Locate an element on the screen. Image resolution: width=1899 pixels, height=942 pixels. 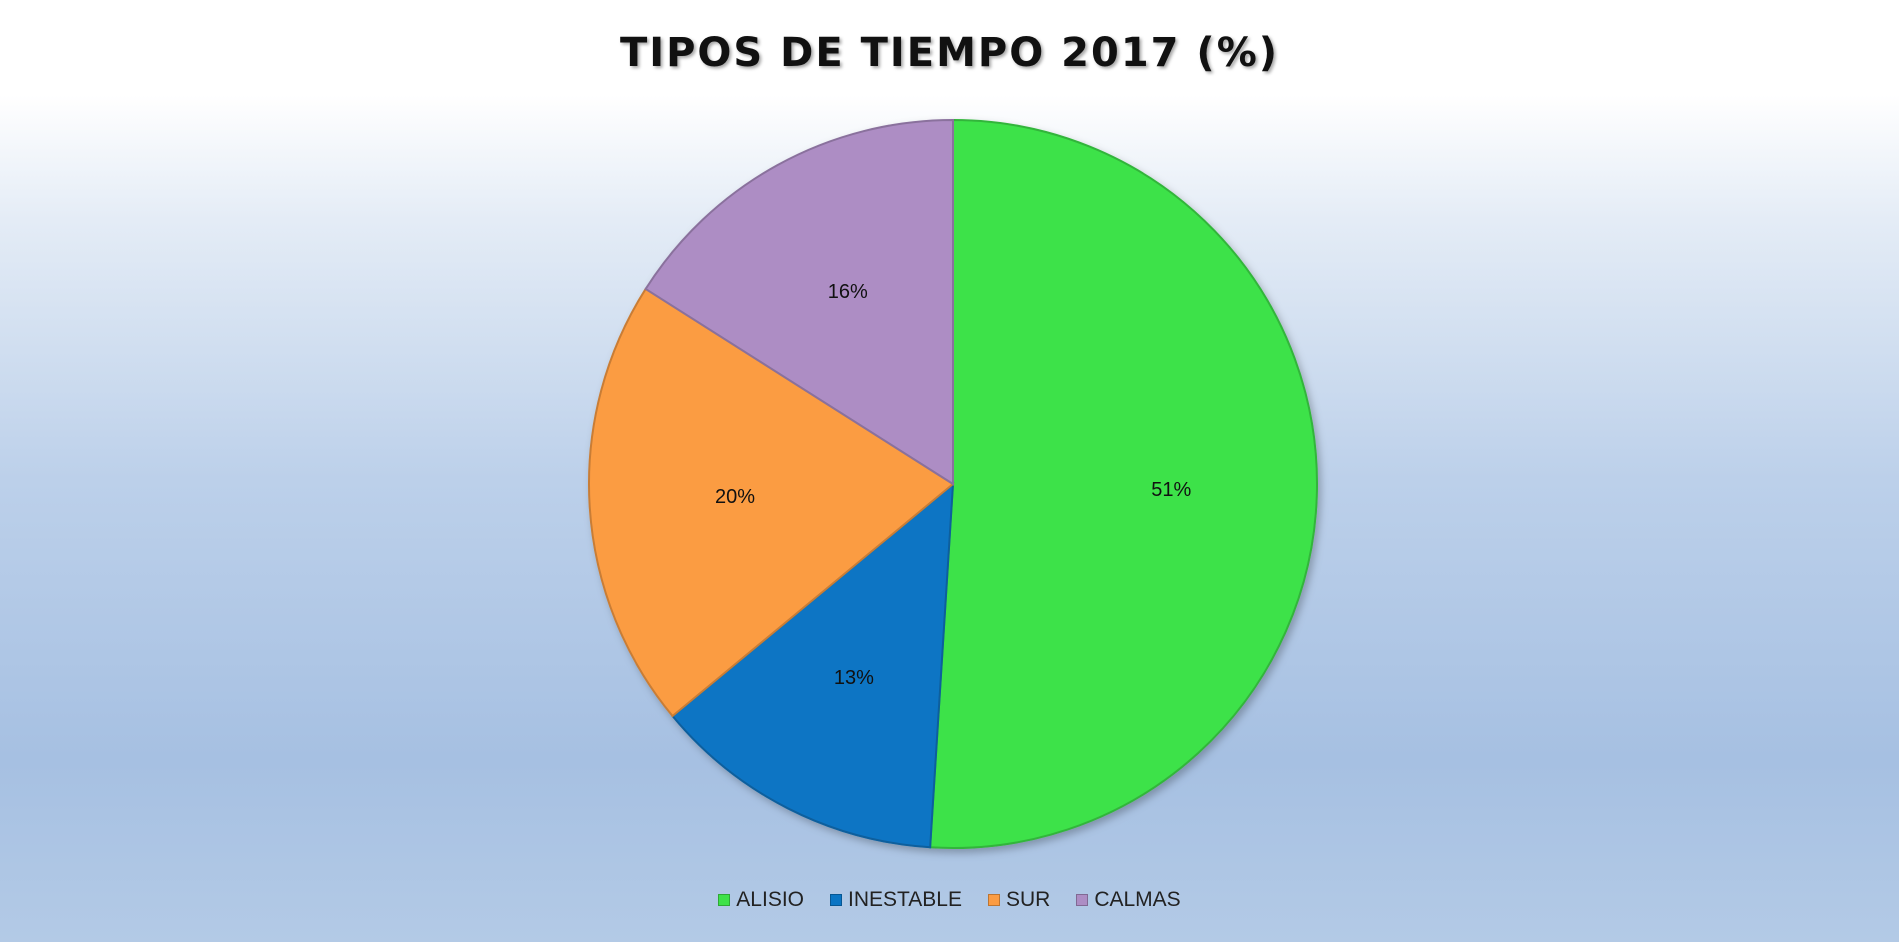
data-label-inestable: 13% is located at coordinates (854, 678).